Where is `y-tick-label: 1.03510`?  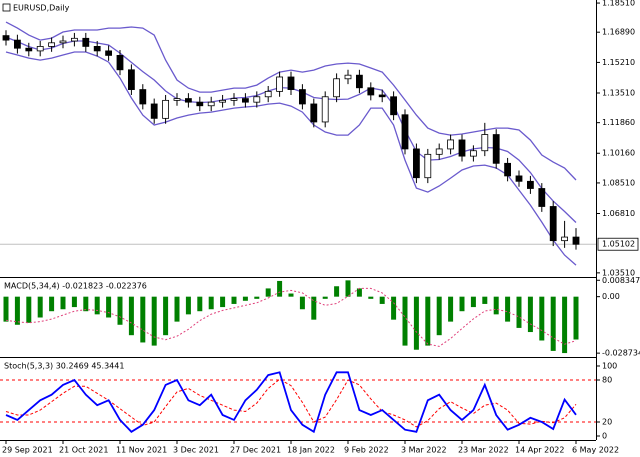 y-tick-label: 1.03510 is located at coordinates (618, 272).